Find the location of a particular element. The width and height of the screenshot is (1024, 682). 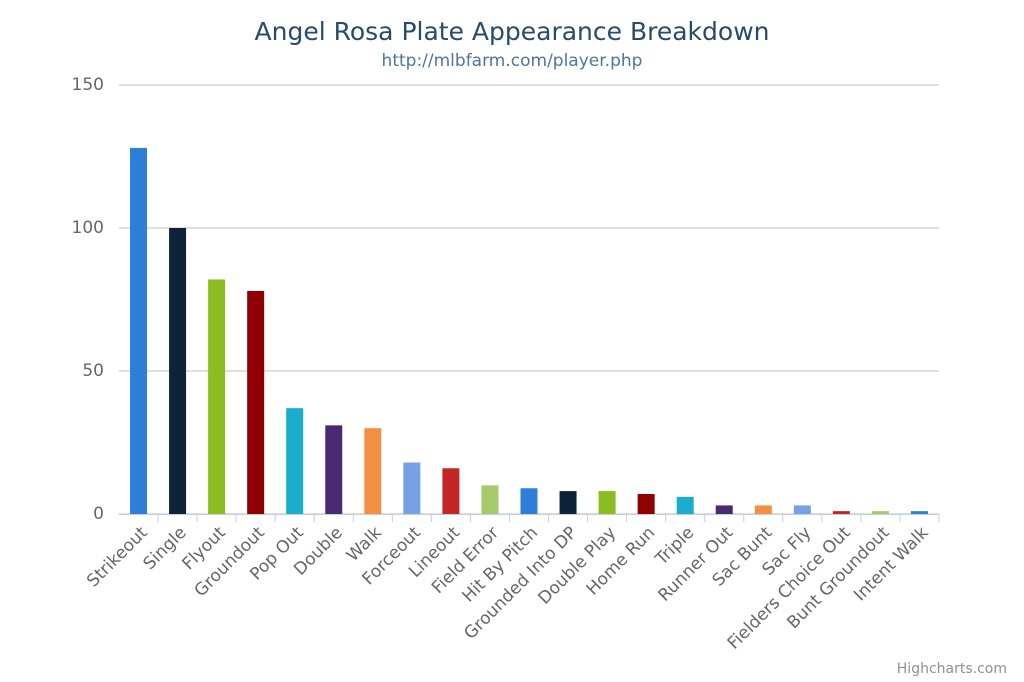

chart-title: Angel Rosa Plate Appearance Breakdown is located at coordinates (512, 31).